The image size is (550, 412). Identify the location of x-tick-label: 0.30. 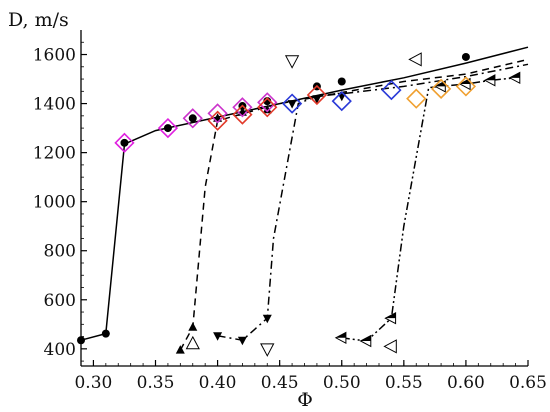
(93, 383).